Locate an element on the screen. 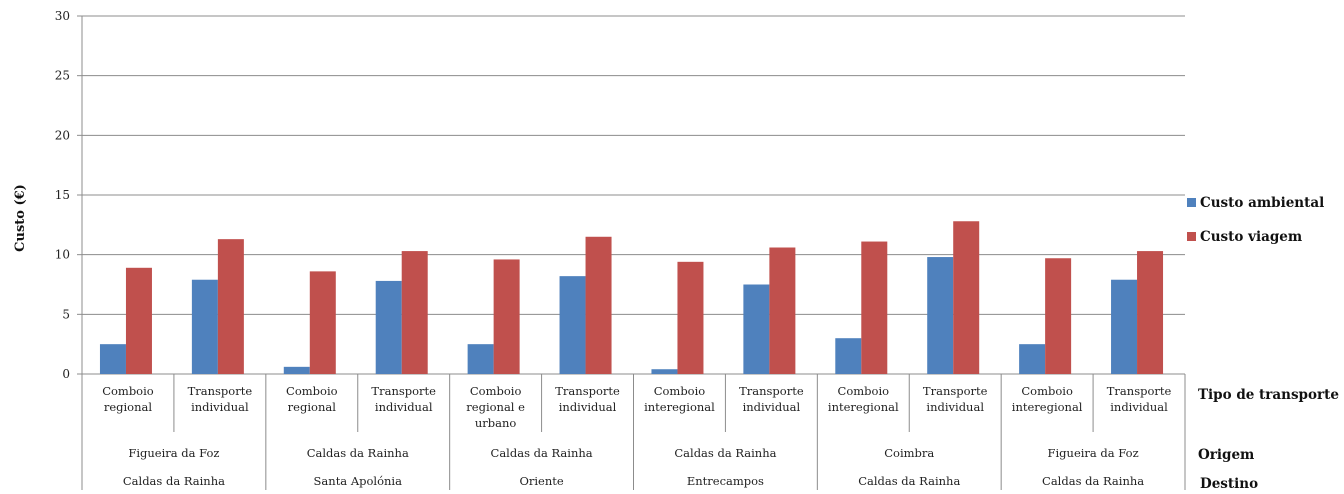 The width and height of the screenshot is (1344, 494). legend-label-custo-viagem: Custo viagem is located at coordinates (1251, 237).